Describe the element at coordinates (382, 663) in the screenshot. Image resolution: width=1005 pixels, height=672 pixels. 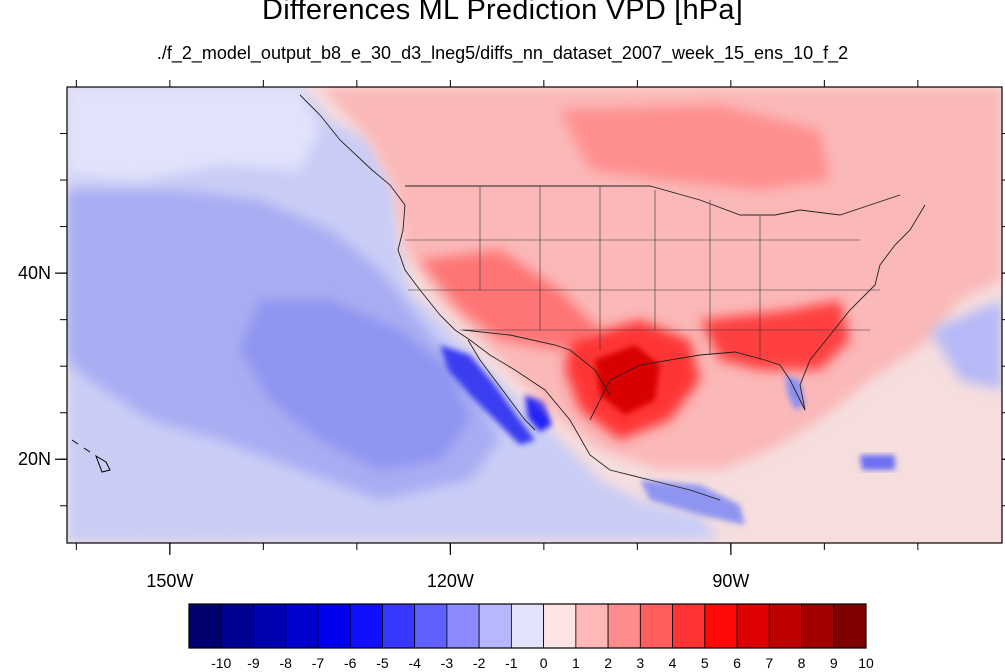
I see `colorbar-label: -5` at that location.